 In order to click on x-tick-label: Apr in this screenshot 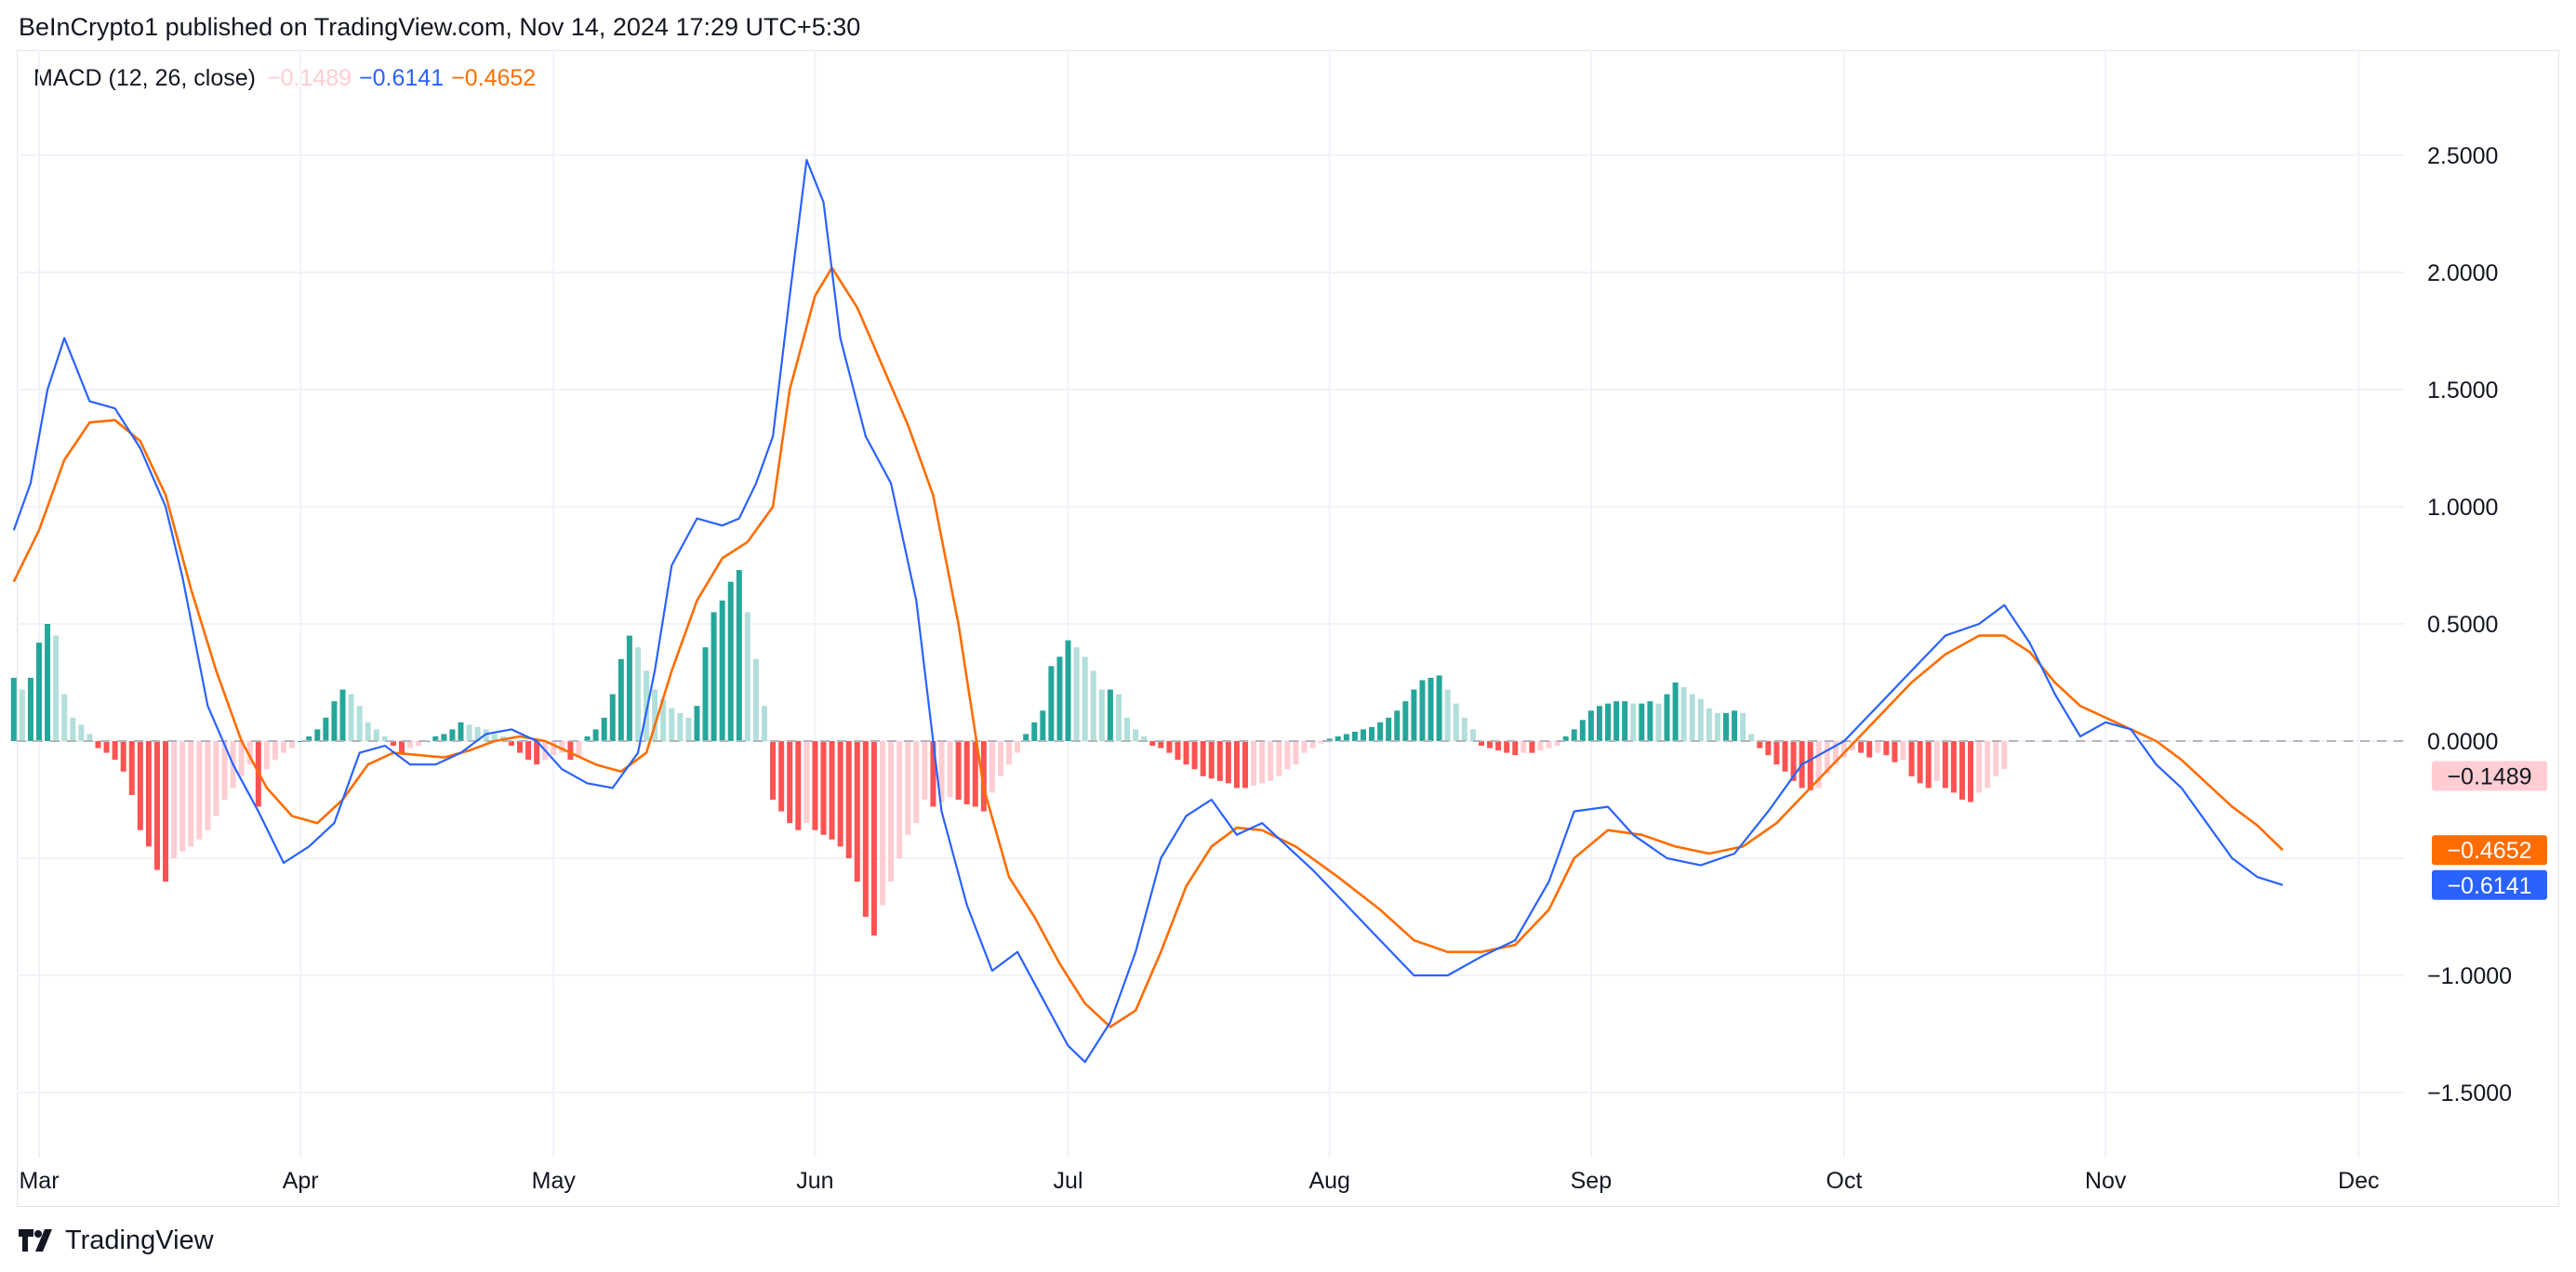, I will do `click(301, 1181)`.